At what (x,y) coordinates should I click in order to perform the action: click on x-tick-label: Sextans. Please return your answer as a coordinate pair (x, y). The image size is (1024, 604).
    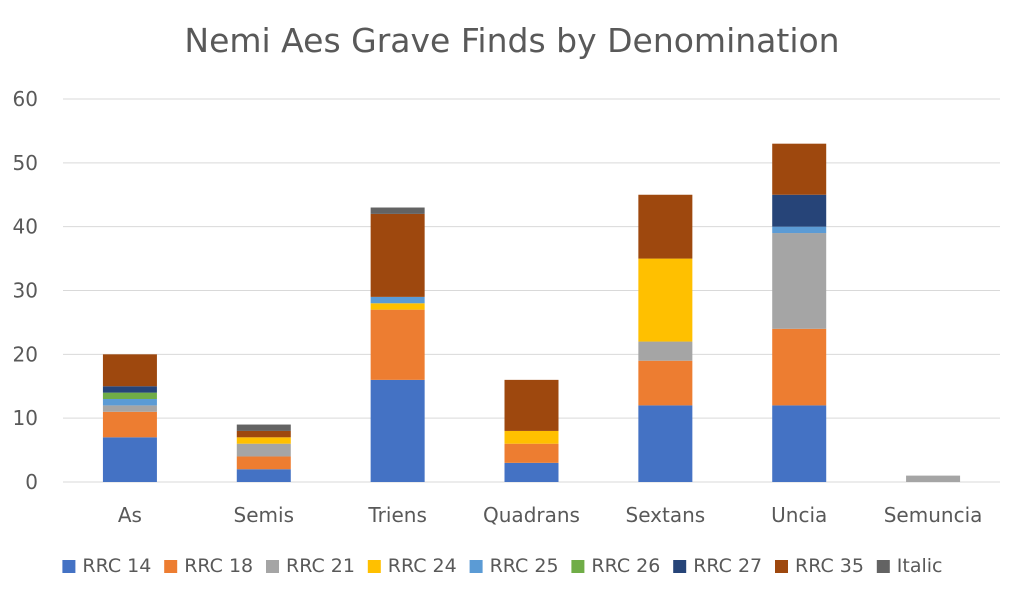
    Looking at the image, I should click on (666, 515).